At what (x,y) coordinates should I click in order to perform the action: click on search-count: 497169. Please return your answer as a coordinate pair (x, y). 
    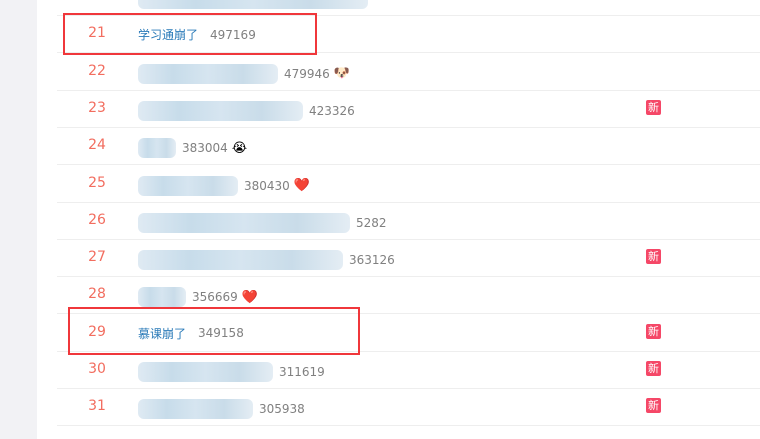
    Looking at the image, I should click on (233, 34).